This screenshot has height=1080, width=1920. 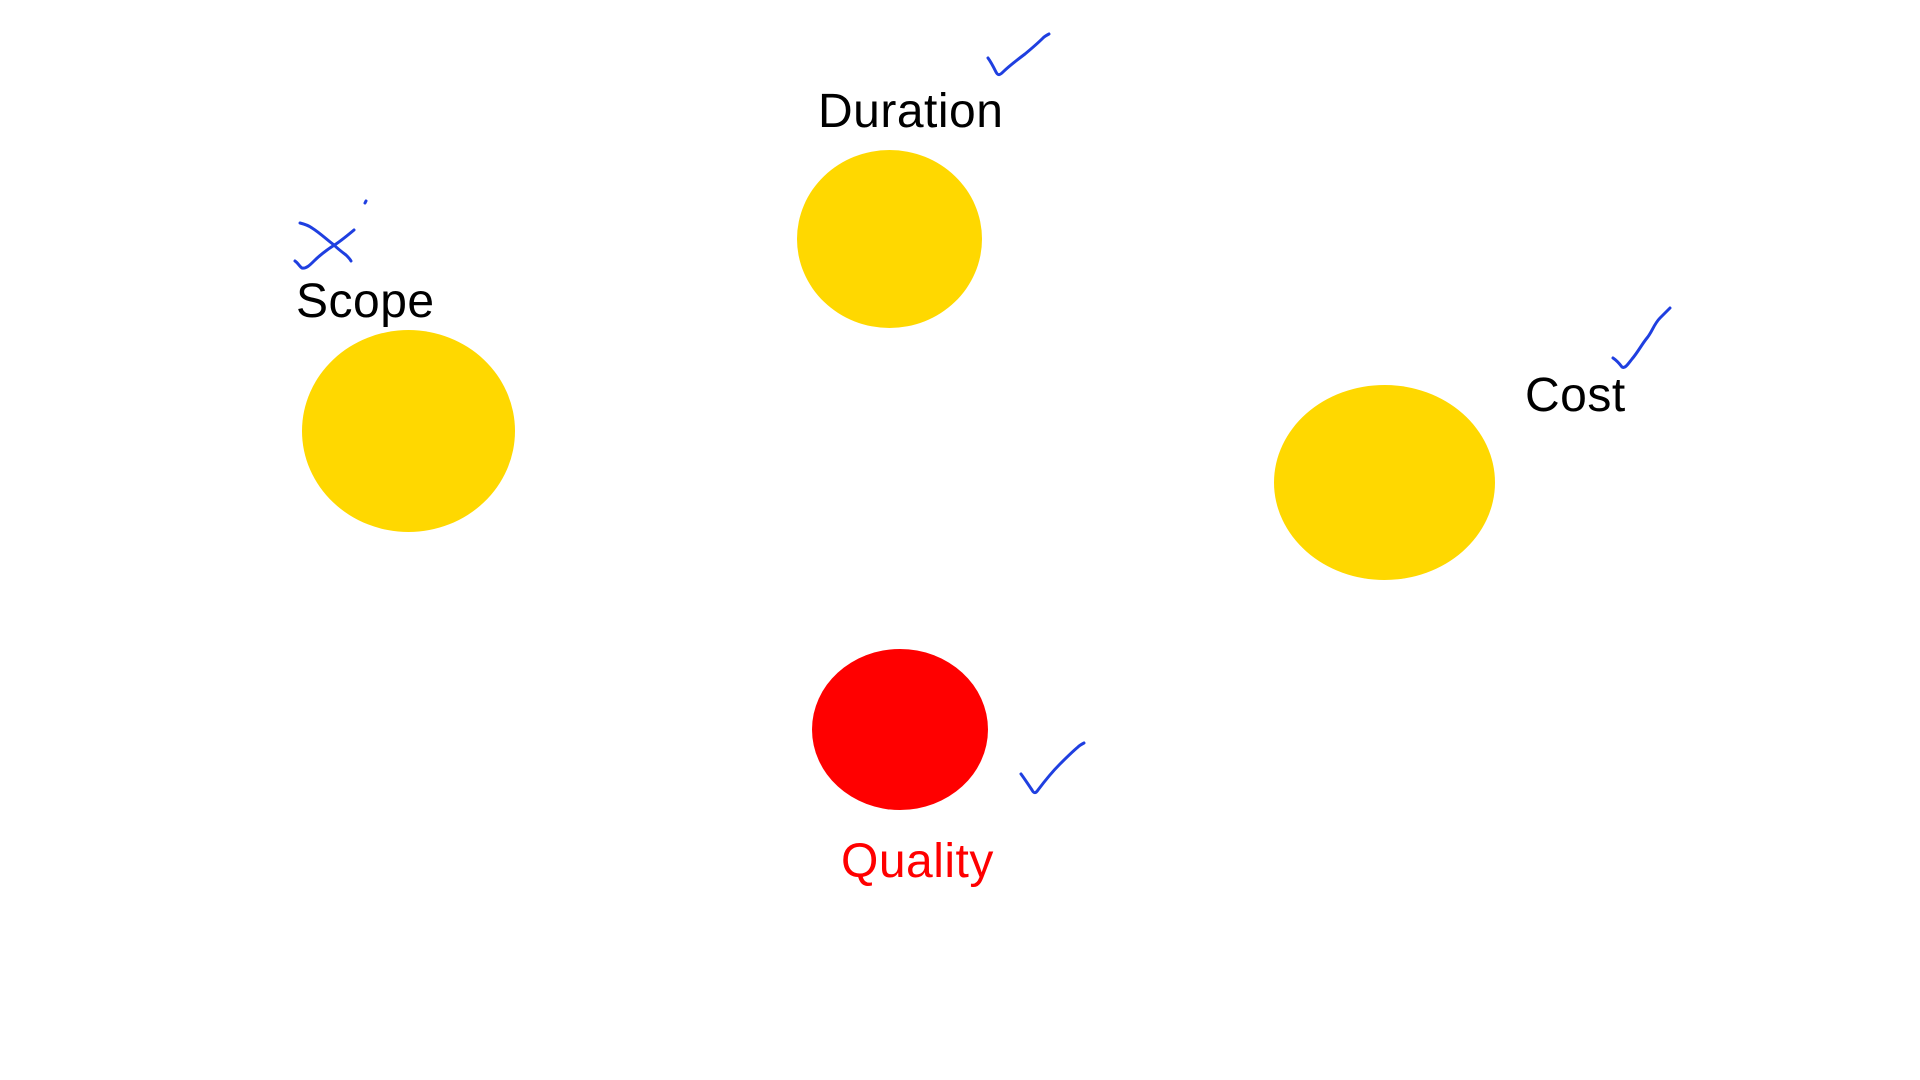 I want to click on cost-check-icon, so click(x=1641, y=337).